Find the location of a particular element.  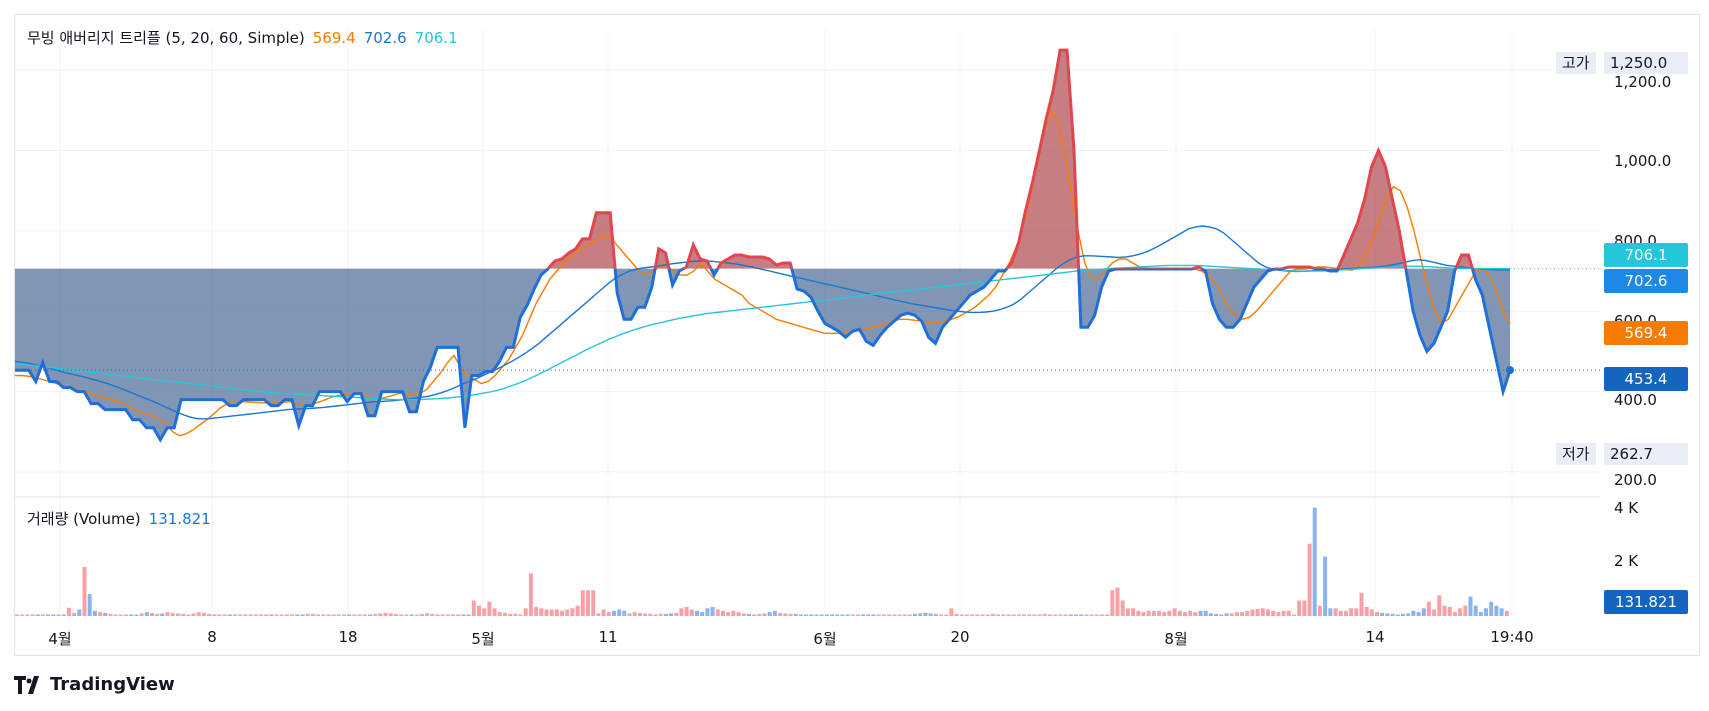

ma60-price-label: 706.1 is located at coordinates (1646, 255).